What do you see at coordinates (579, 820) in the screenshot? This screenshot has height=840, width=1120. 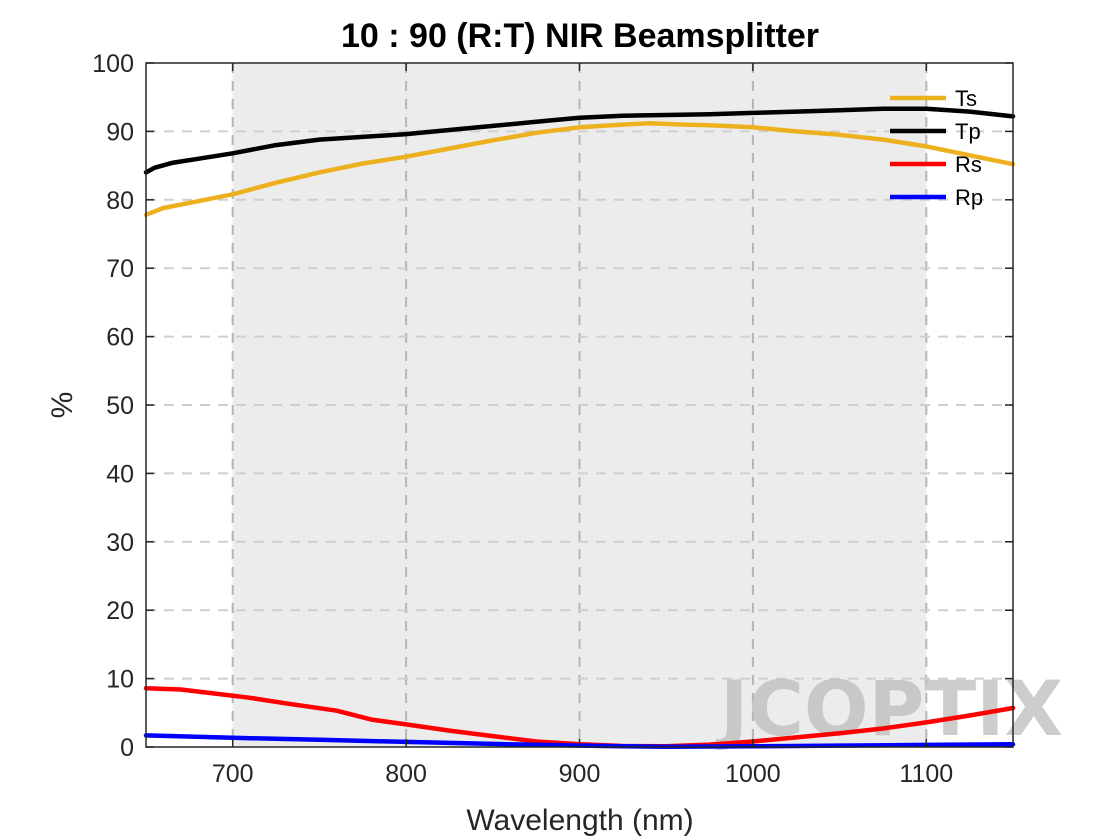 I see `x-axis-label: Wavelength (nm)` at bounding box center [579, 820].